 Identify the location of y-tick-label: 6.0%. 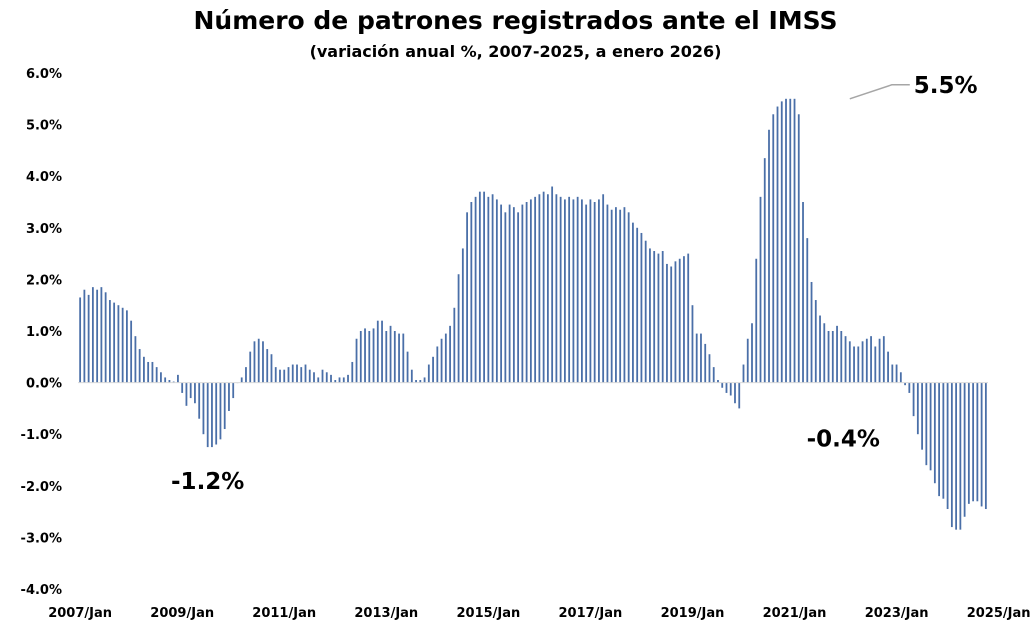
(44, 74).